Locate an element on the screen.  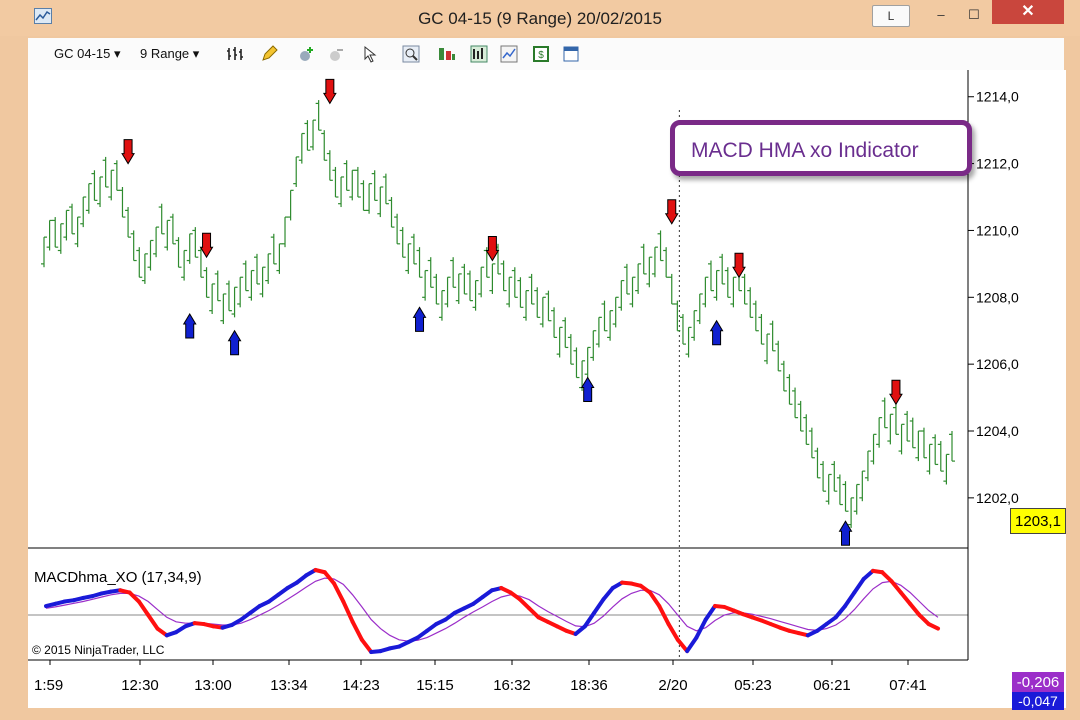
window-title: GC 04-15 (9 Range) 20/02/2015 is located at coordinates (540, 18).